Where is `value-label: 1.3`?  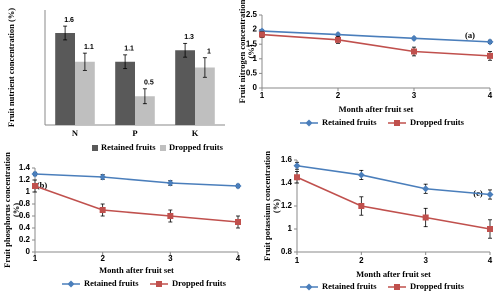 value-label: 1.3 is located at coordinates (189, 37).